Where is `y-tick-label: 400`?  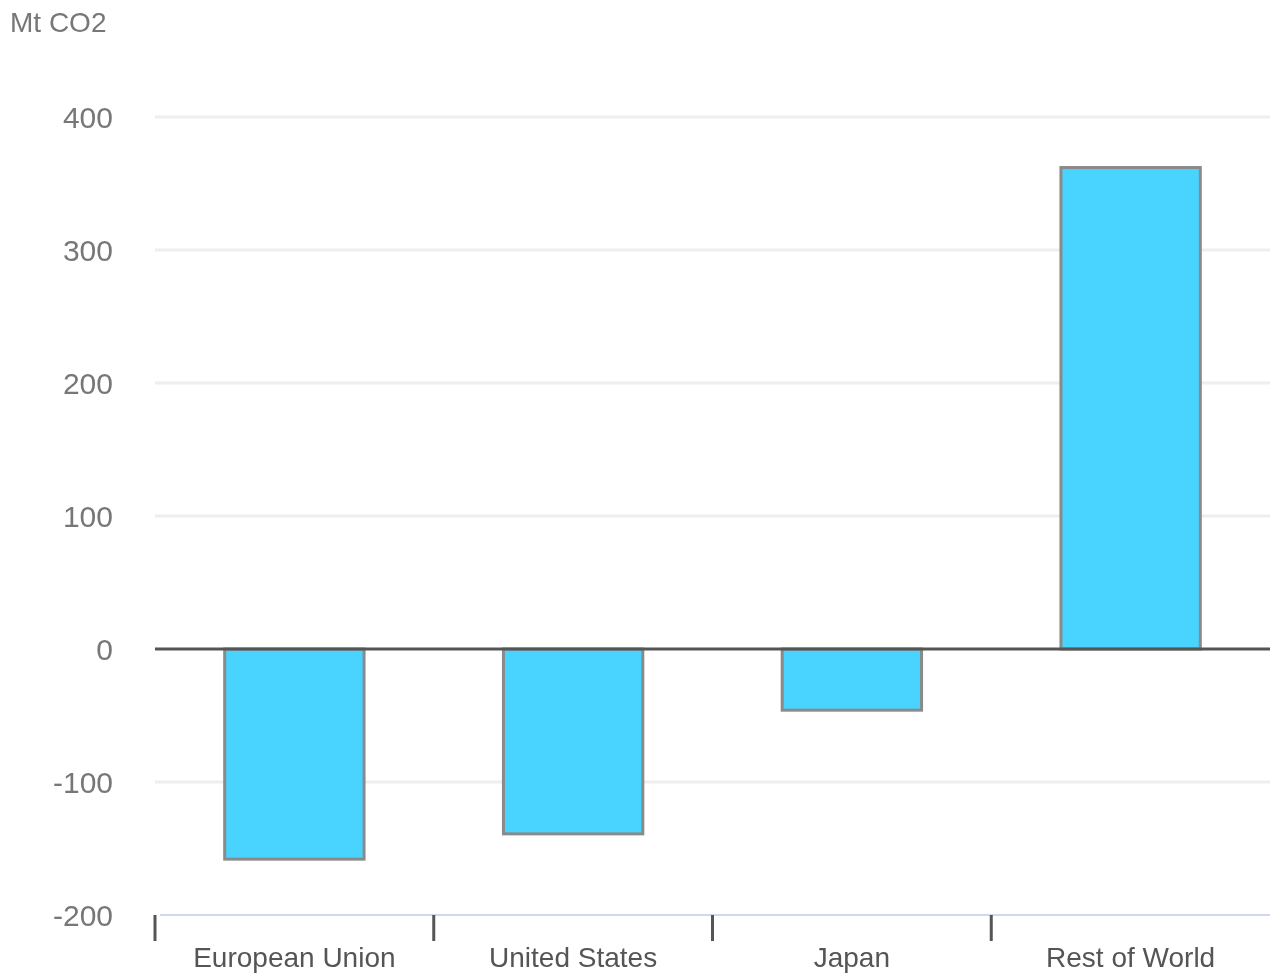 y-tick-label: 400 is located at coordinates (87, 117).